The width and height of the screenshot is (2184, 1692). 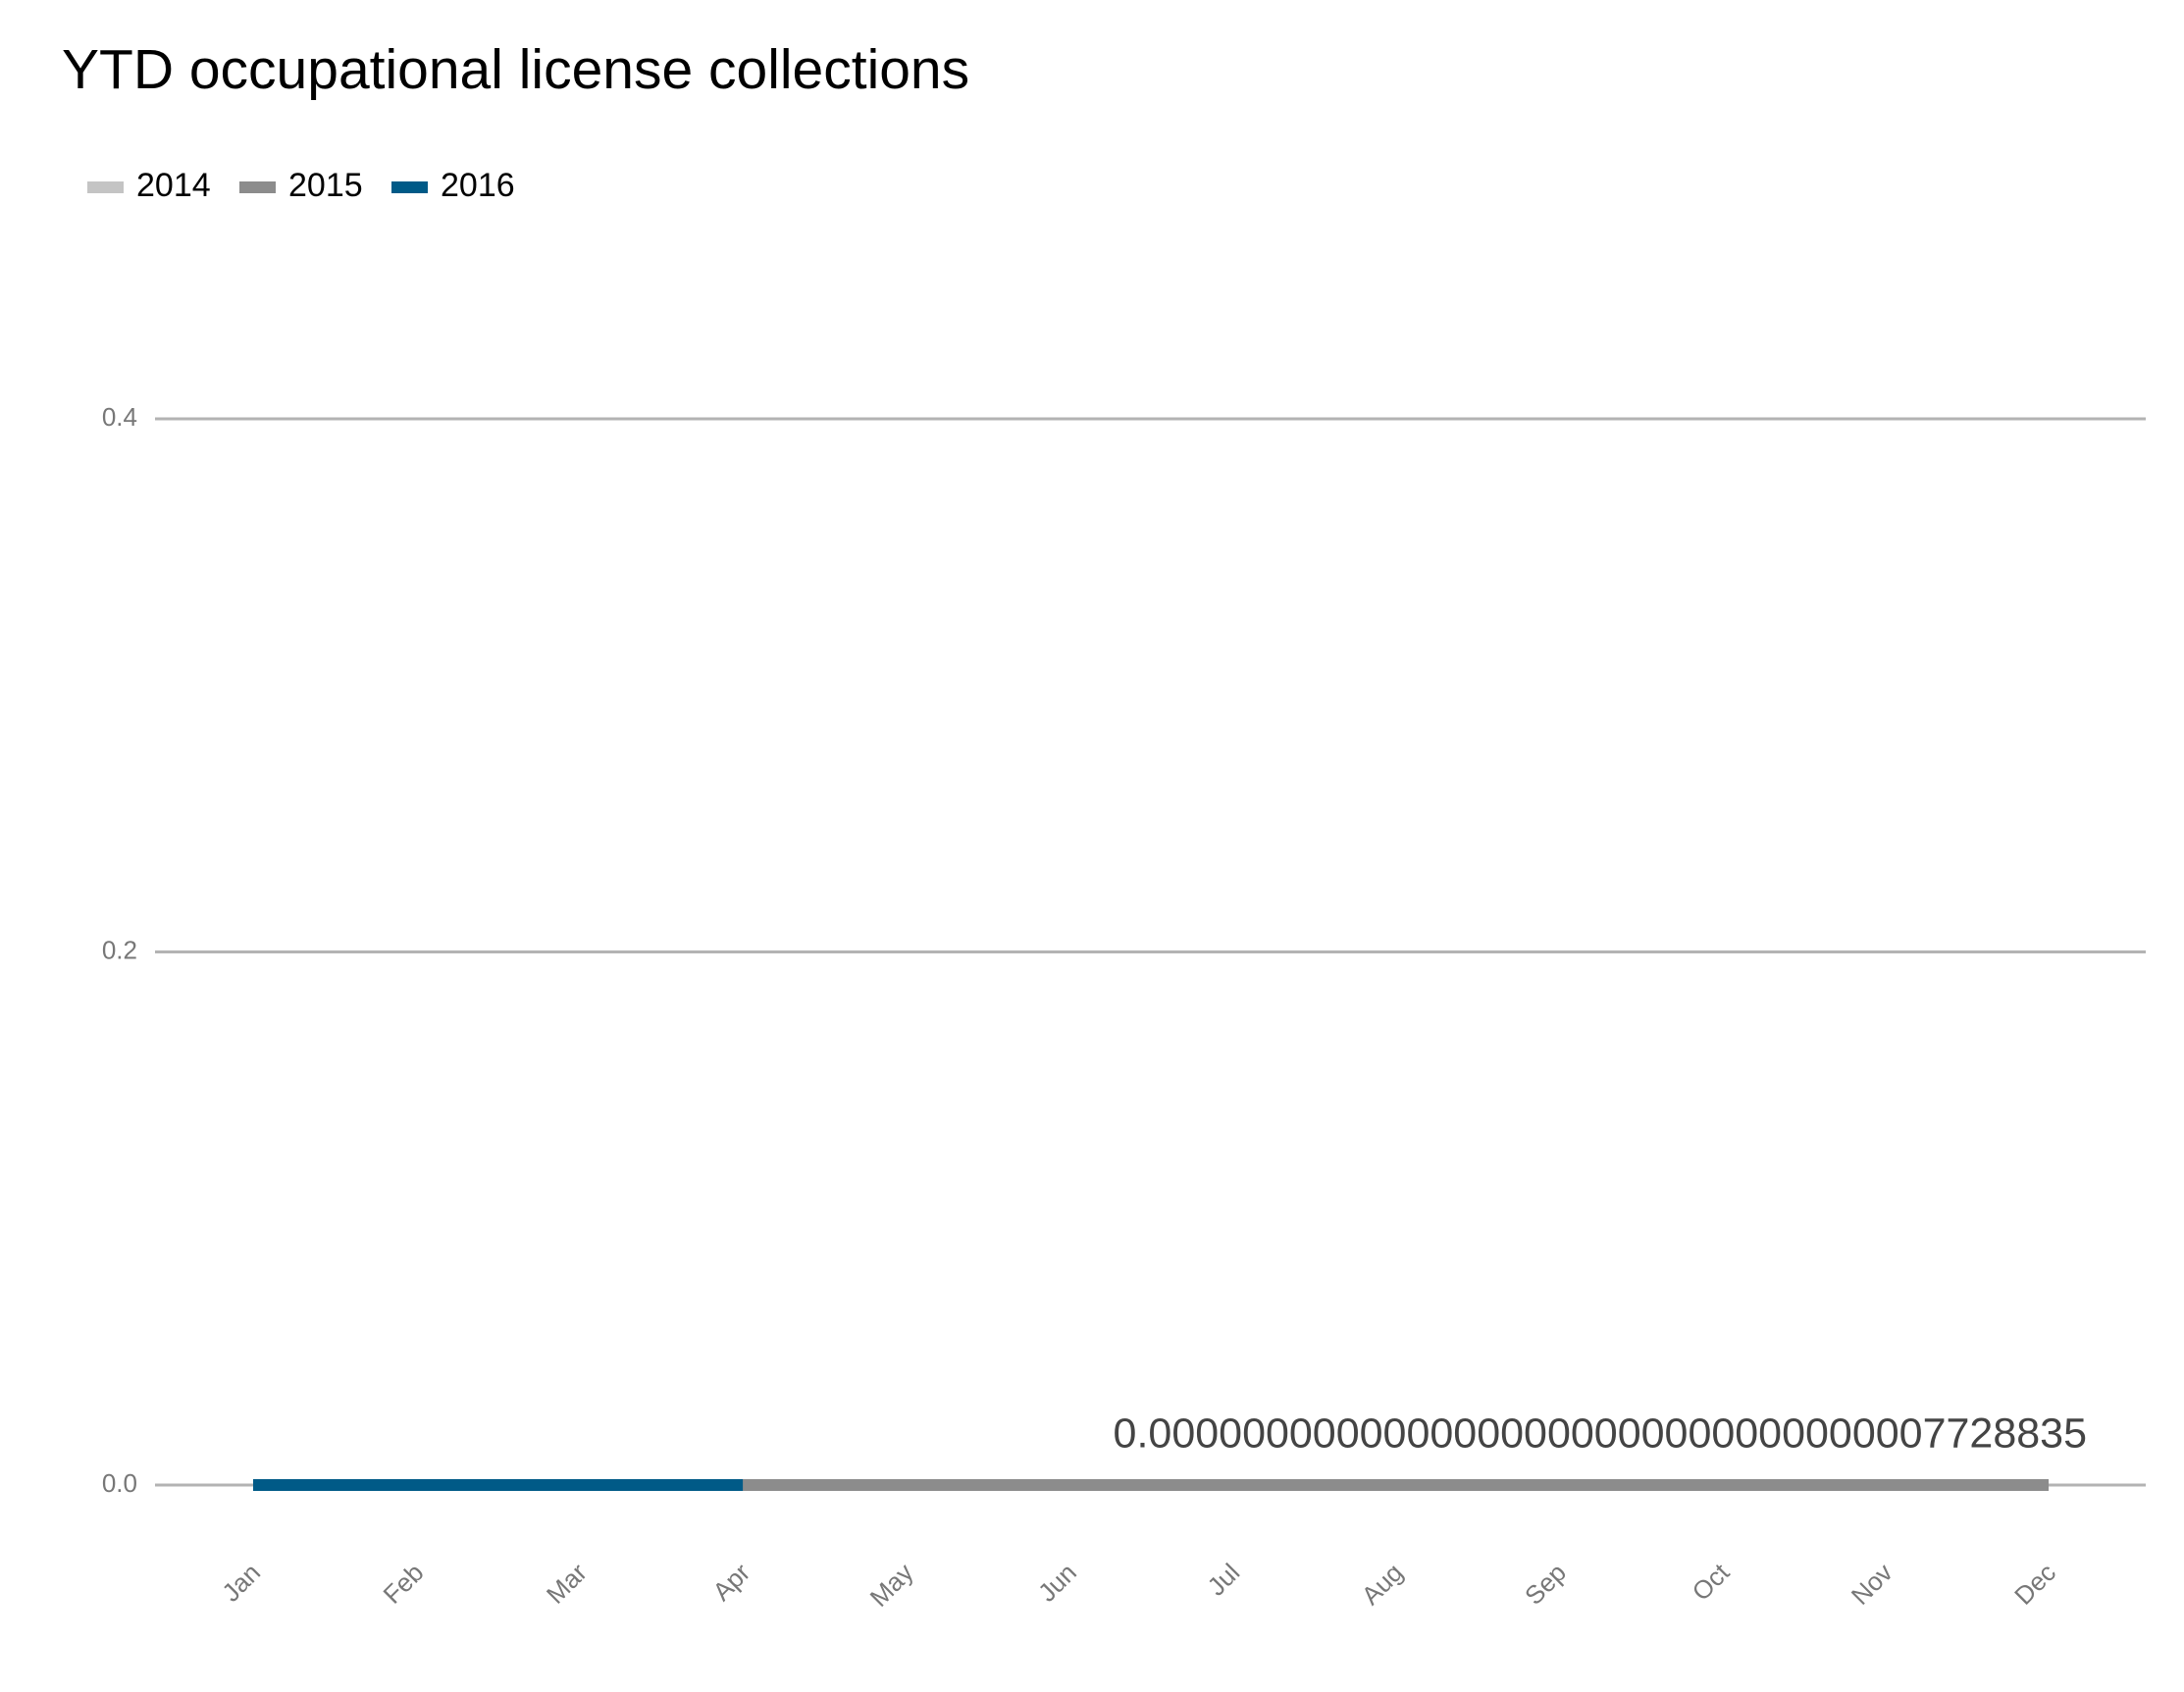 I want to click on legend-label: 2016, so click(x=478, y=185).